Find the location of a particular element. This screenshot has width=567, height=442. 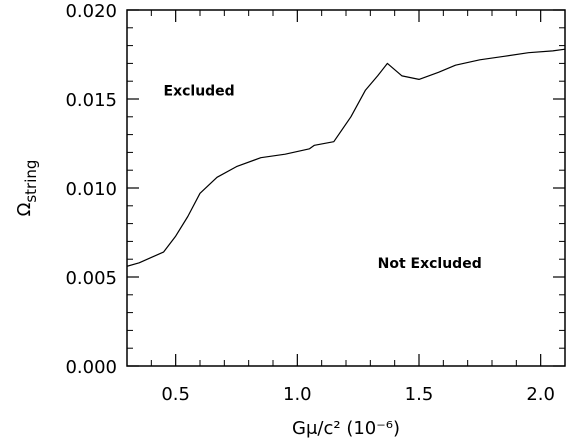

y-axis-label: Ωstring is located at coordinates (27, 188).